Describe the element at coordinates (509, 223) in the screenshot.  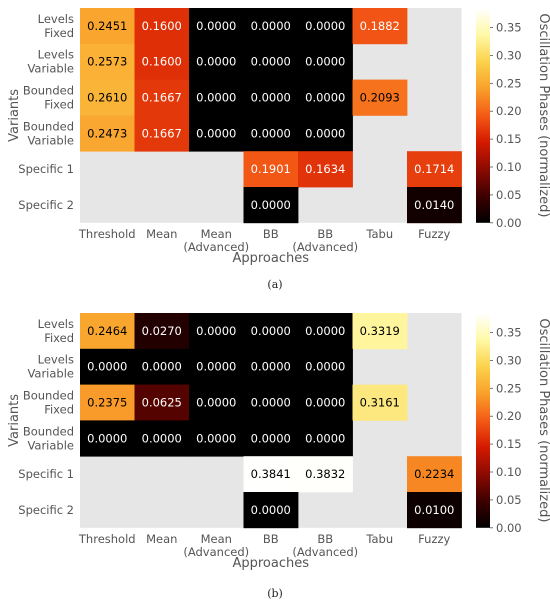
I see `colorbar-tick-label: 0.00` at that location.